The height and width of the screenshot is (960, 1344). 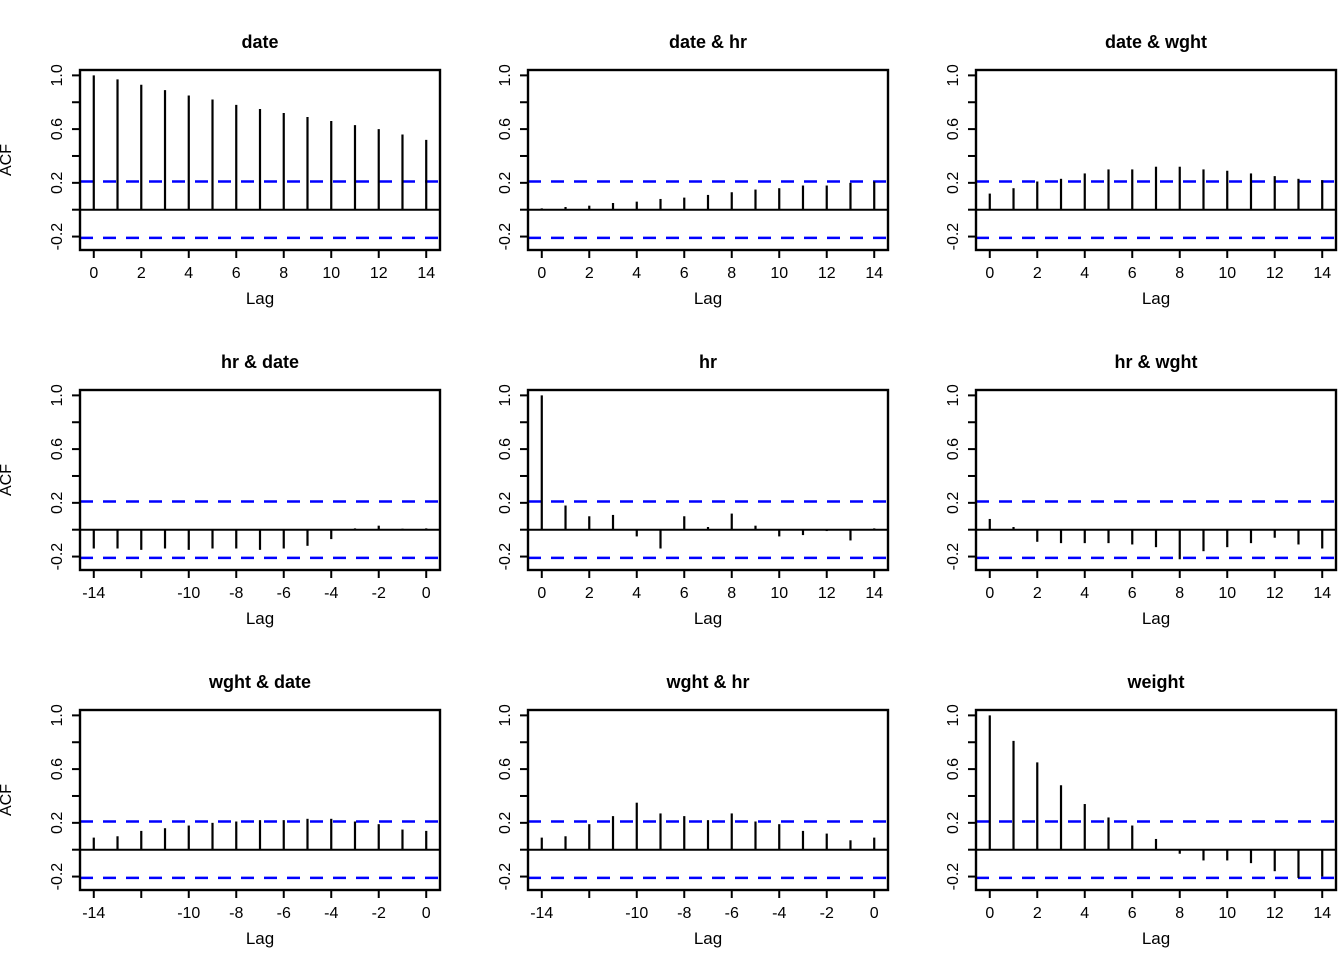 I want to click on acf-plot-wght-hr: -0.2 0.2 0.6 1.0 -14 -10 -8 -6 -4 -2 0 wght & hr Lag, so click(x=693, y=810).